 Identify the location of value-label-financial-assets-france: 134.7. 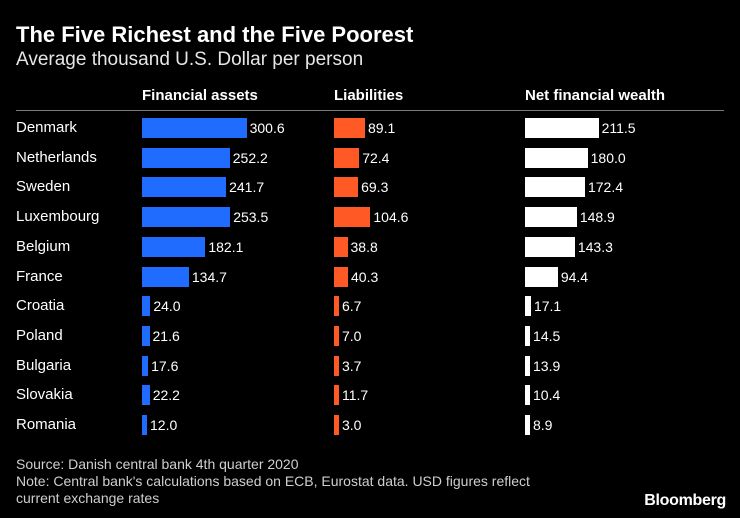
(209, 276).